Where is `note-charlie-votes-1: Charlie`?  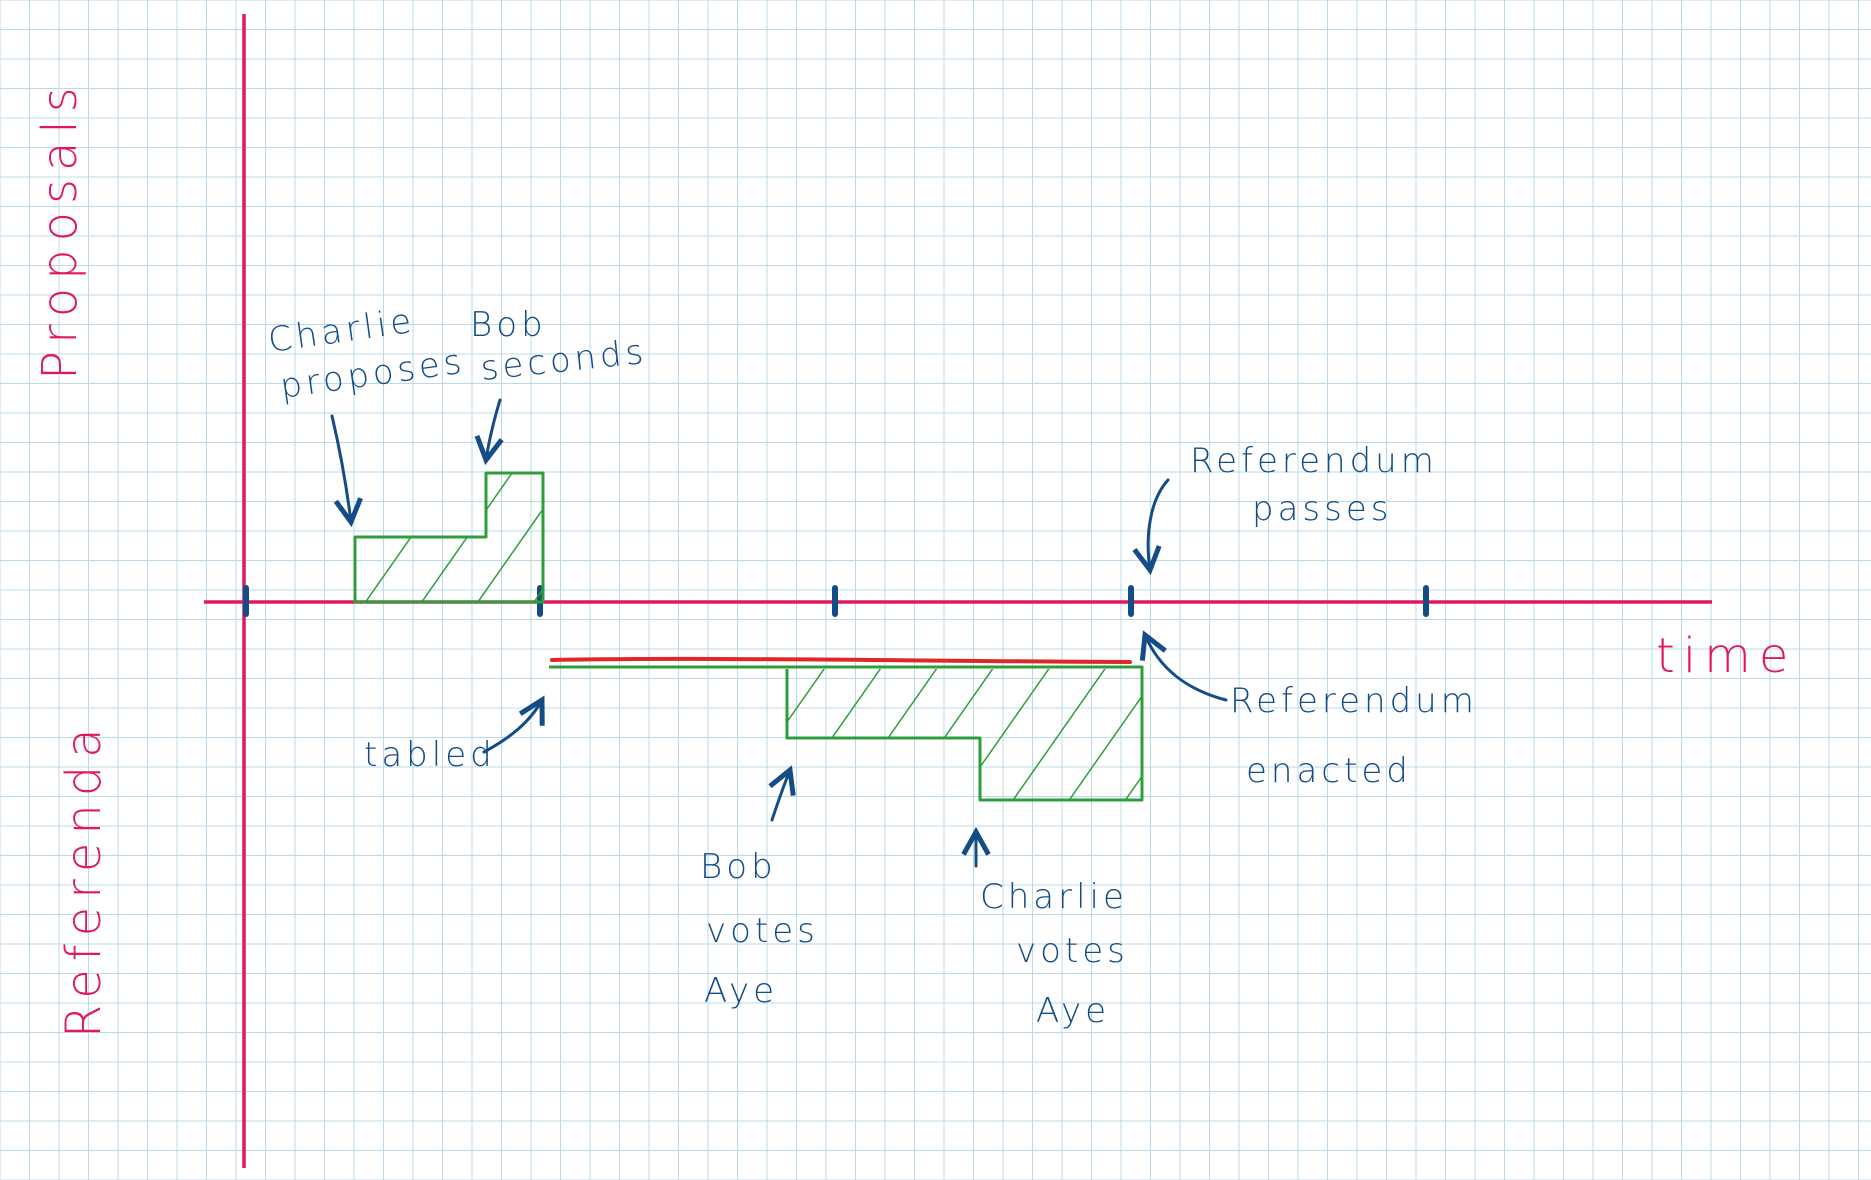 note-charlie-votes-1: Charlie is located at coordinates (1054, 897).